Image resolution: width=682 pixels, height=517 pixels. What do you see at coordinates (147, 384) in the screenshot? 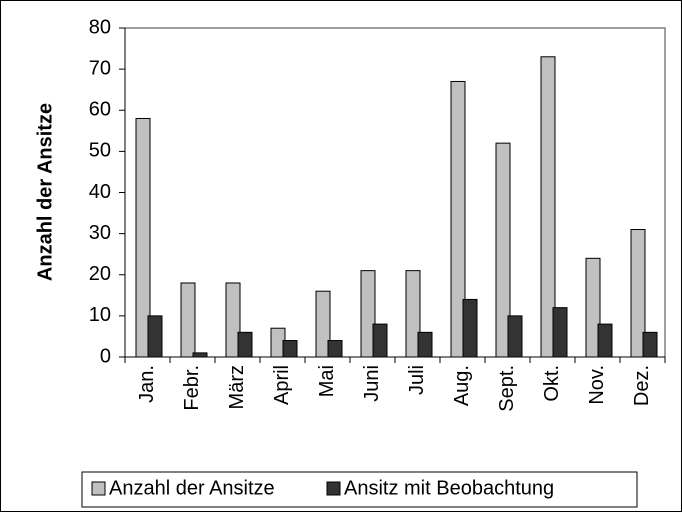
I see `x-tick-label: Jan.` at bounding box center [147, 384].